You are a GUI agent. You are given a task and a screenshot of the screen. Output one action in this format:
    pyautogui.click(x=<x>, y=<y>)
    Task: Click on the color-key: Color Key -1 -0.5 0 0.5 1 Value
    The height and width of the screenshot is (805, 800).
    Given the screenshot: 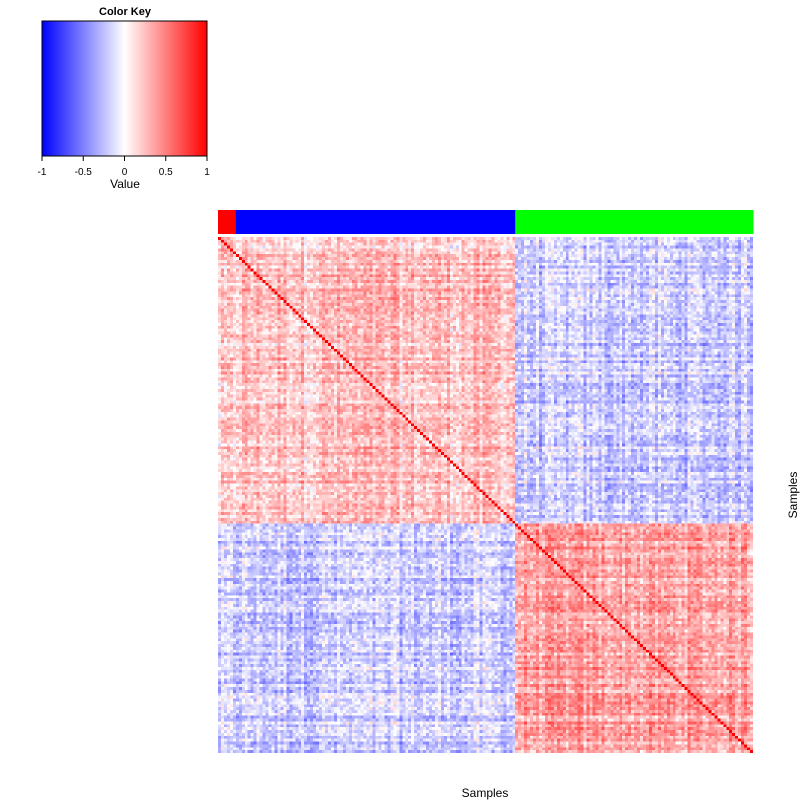 What is the action you would take?
    pyautogui.click(x=124, y=98)
    